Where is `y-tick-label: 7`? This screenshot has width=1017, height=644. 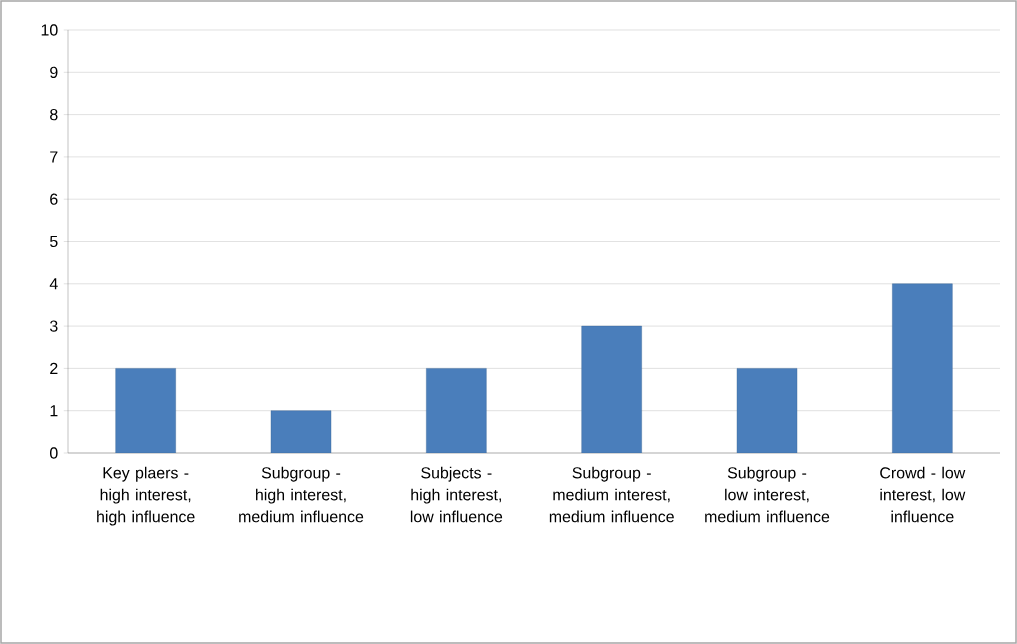
y-tick-label: 7 is located at coordinates (54, 157).